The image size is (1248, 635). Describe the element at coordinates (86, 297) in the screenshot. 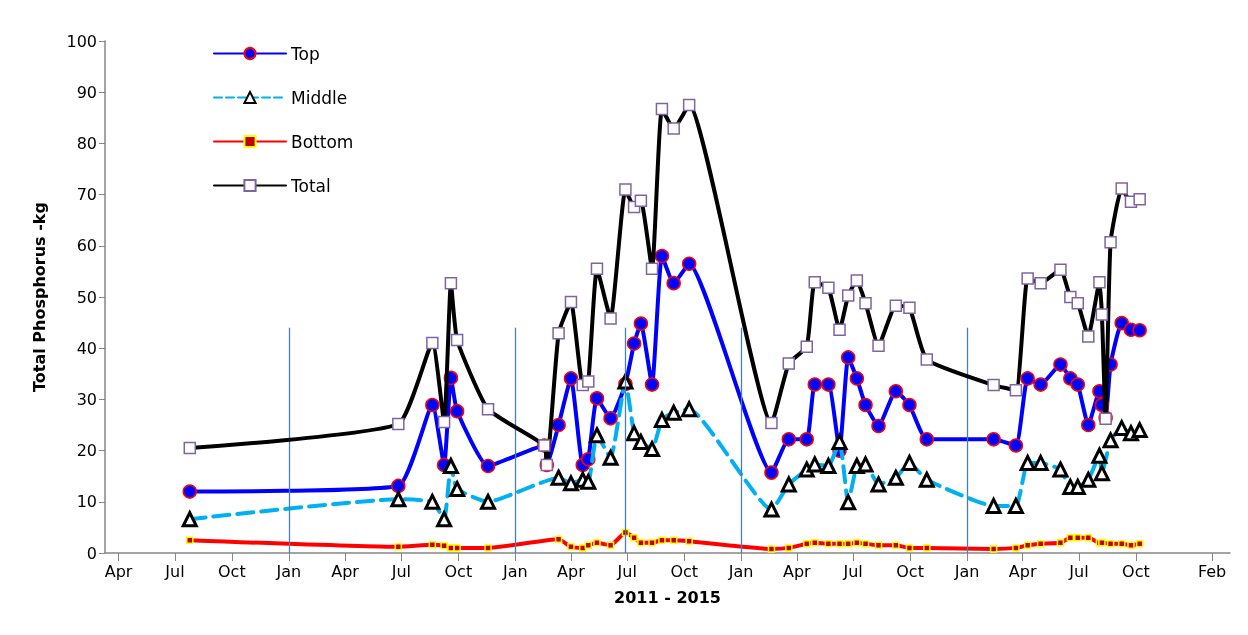

I see `y-tick-label: 50` at that location.